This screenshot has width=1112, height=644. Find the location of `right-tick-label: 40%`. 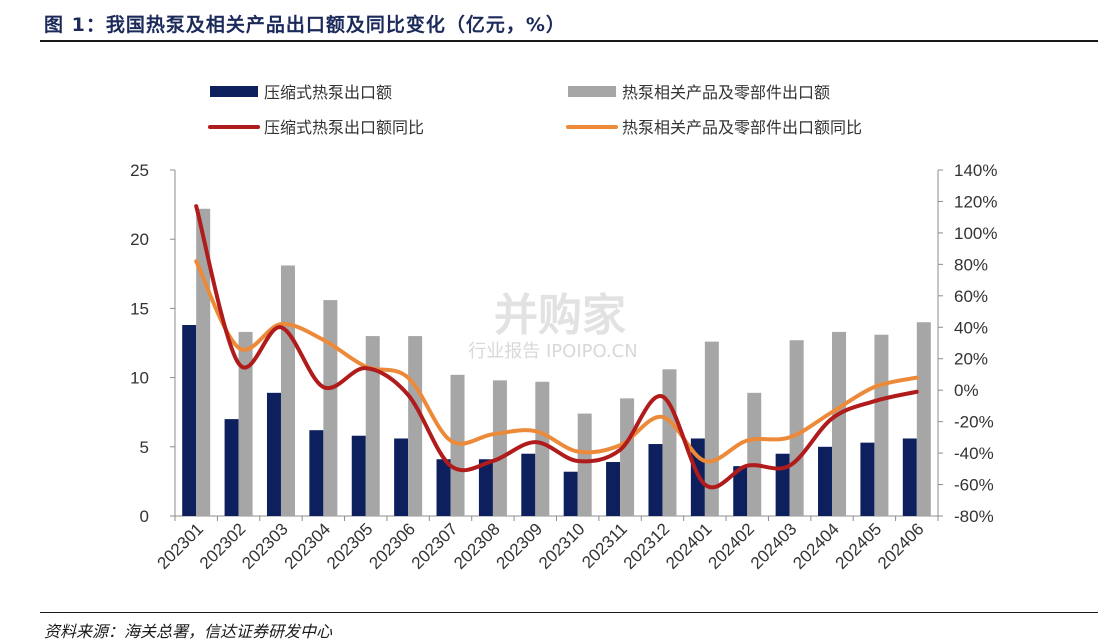

right-tick-label: 40% is located at coordinates (971, 327).